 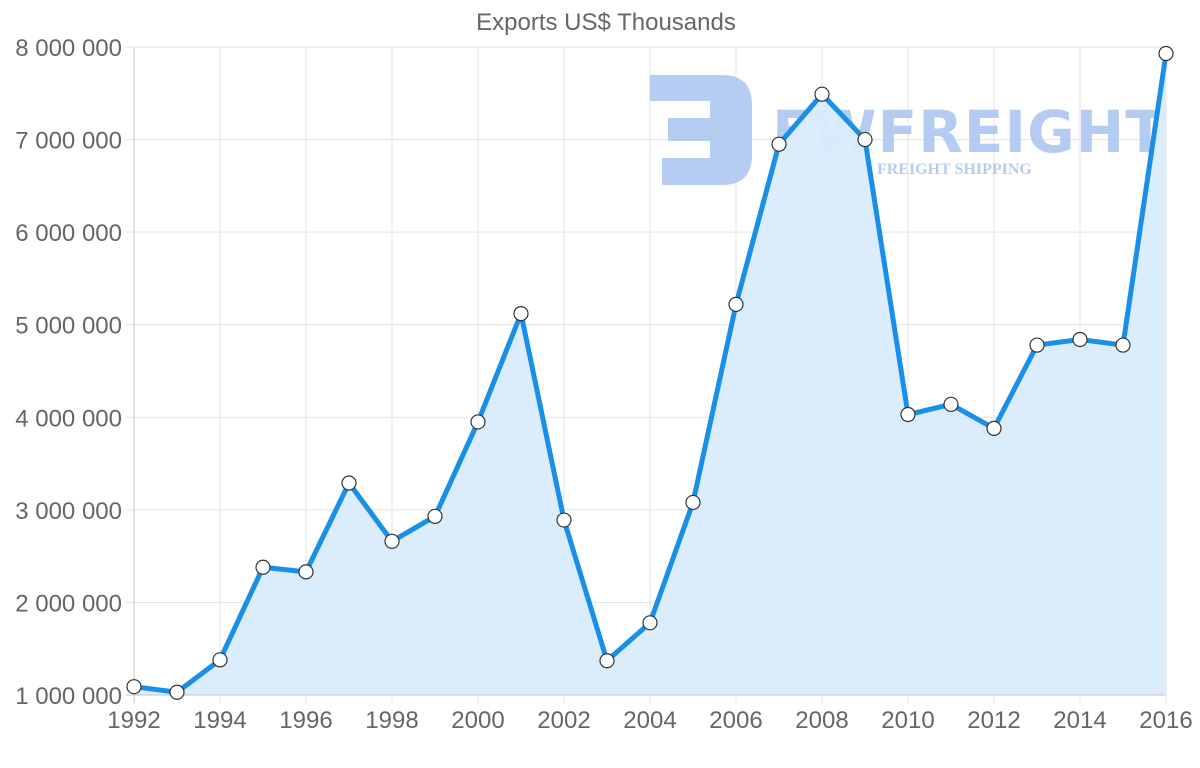 I want to click on data-point-marker: 2014: 4840000, so click(x=1080, y=339).